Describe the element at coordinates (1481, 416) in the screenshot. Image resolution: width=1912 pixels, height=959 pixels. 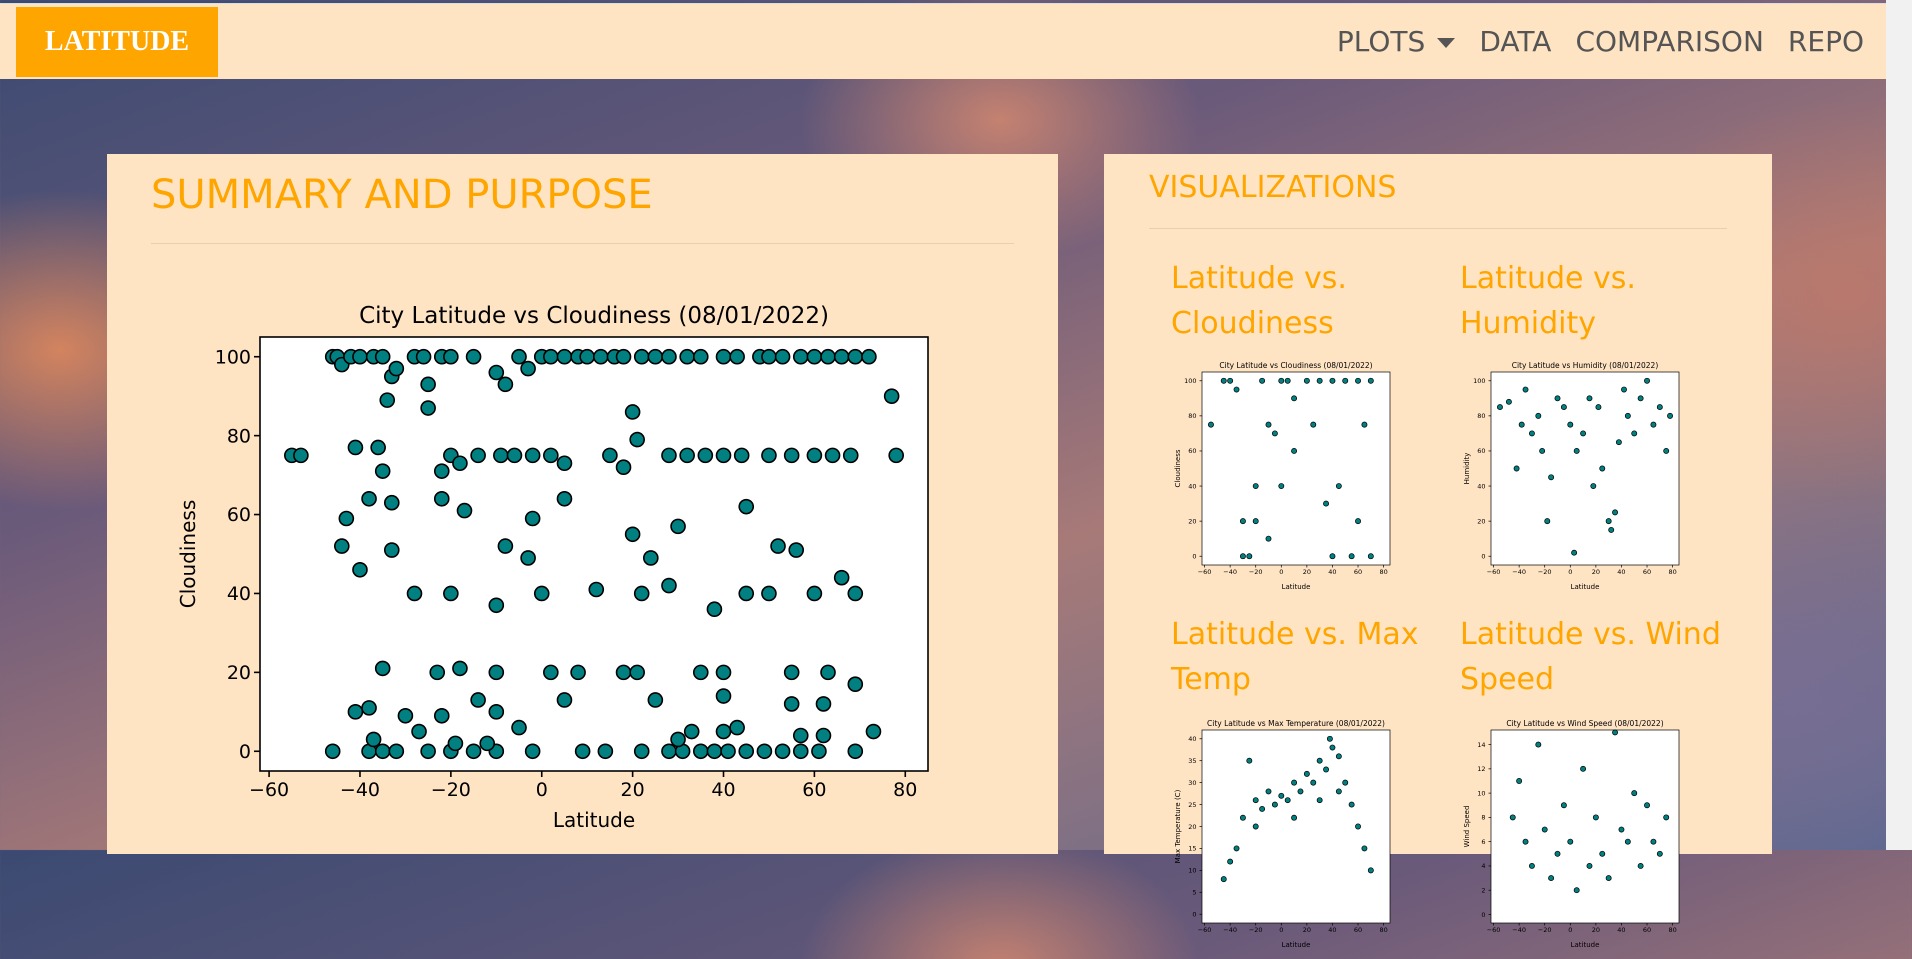
I see `y-tick-label: 80` at that location.